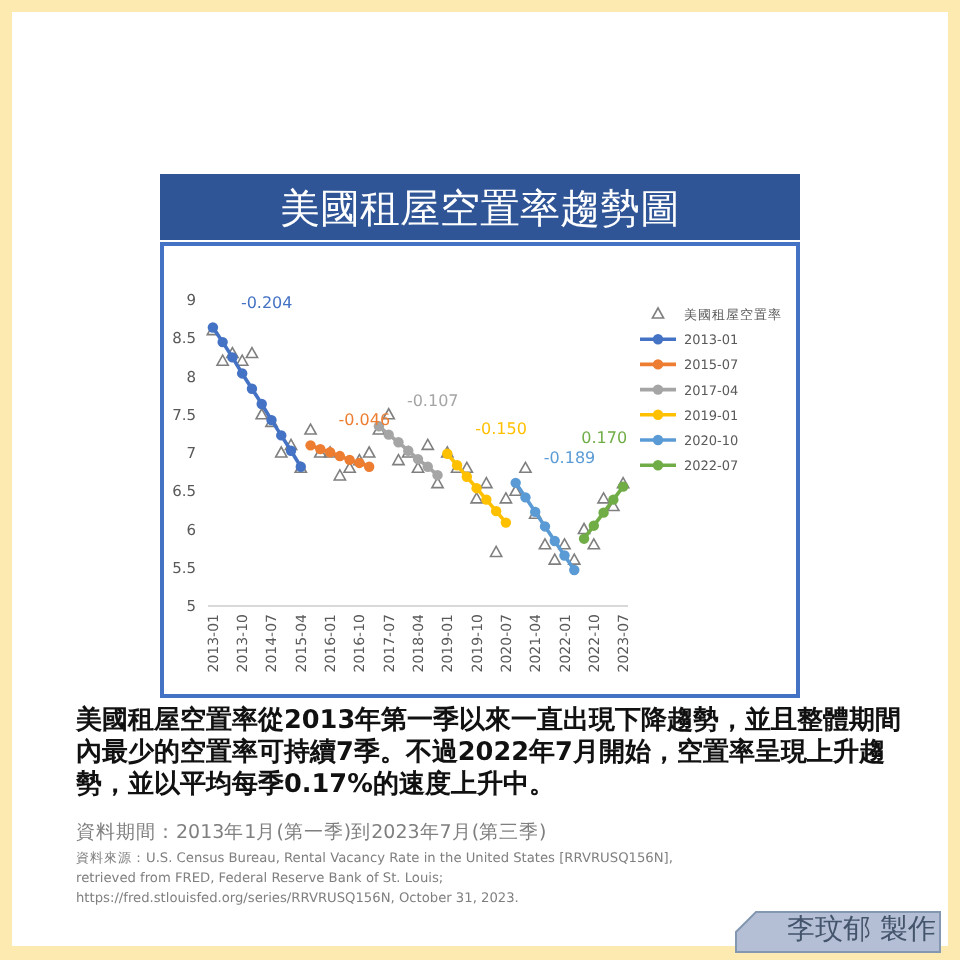 This screenshot has width=960, height=960. I want to click on text: 美國租屋空置率從2013年第一季以來一直出現下降趨勢，並且整體期間內最少的空置率可持續7季。不過2022年7月開始，空置率呈現上升趨勢，並以平均每季0.17%的速度上升中。, so click(490, 754).